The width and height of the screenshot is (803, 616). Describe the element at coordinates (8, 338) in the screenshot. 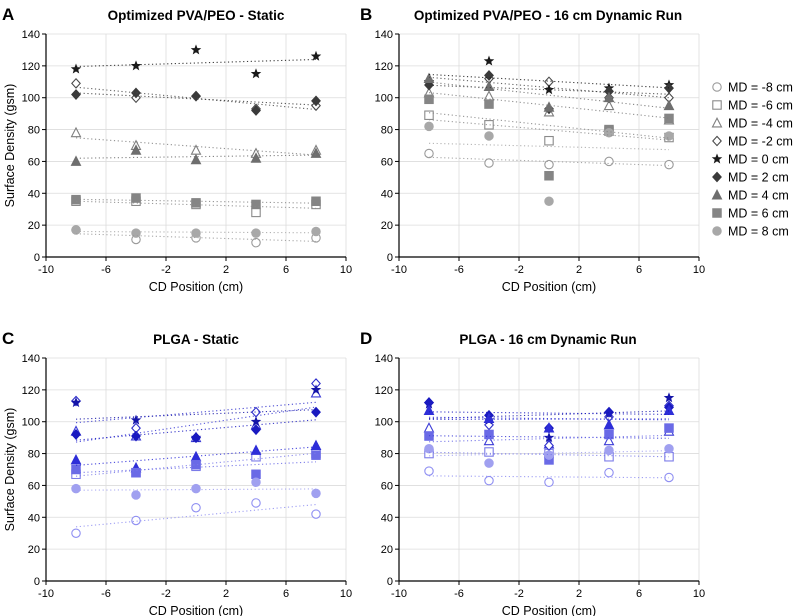

I see `panel-letter: C` at that location.